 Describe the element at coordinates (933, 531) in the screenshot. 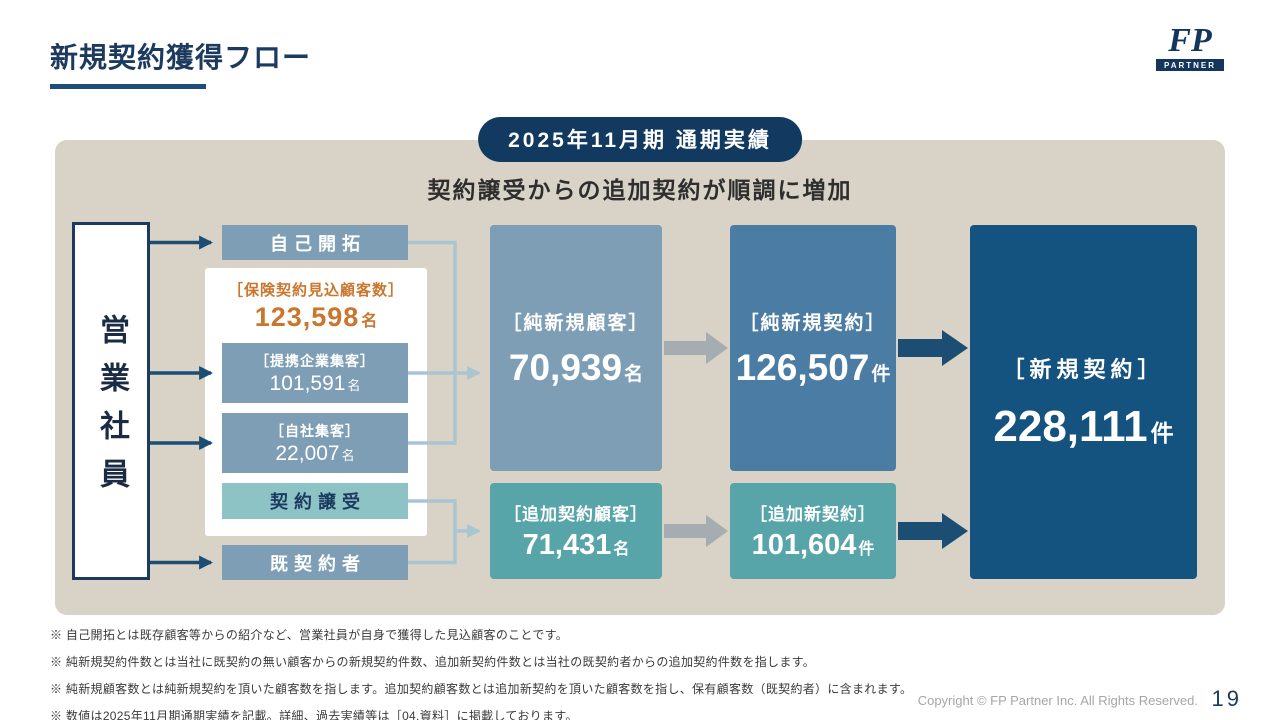

I see `arrow-contracts-to-total-bottom` at that location.